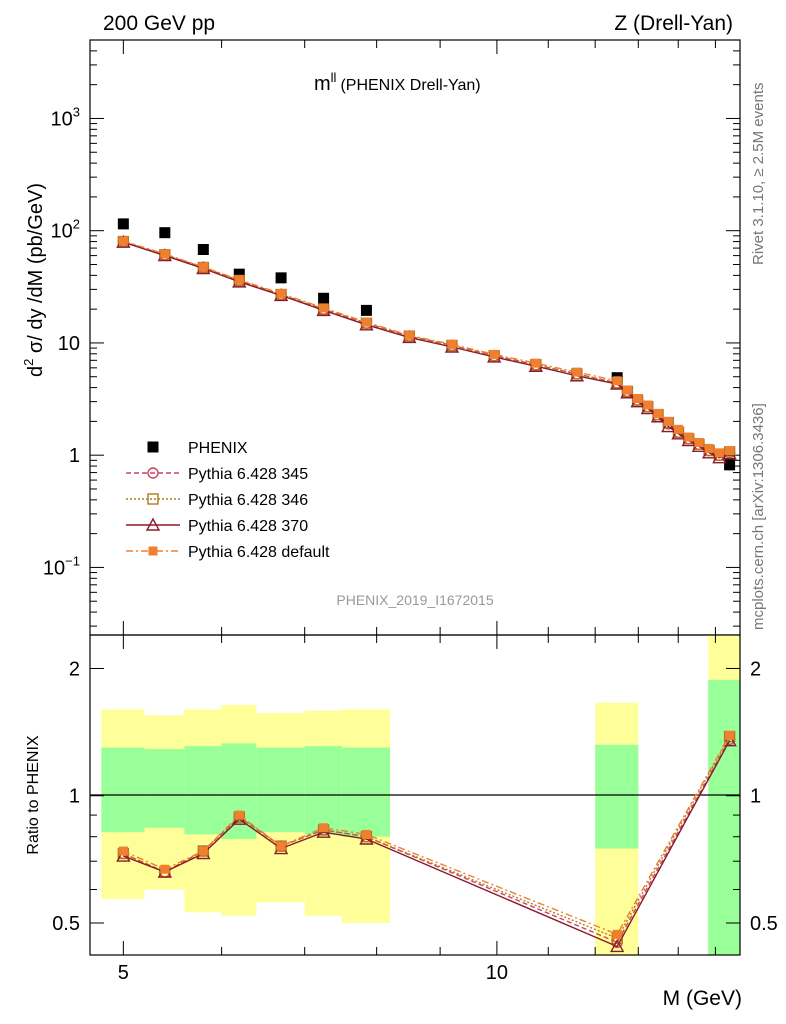  What do you see at coordinates (123, 973) in the screenshot?
I see `x-tick-label: 5` at bounding box center [123, 973].